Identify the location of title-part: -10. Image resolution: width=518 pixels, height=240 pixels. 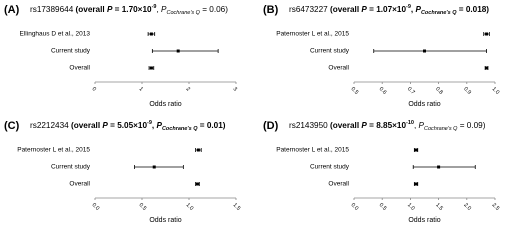
(410, 123).